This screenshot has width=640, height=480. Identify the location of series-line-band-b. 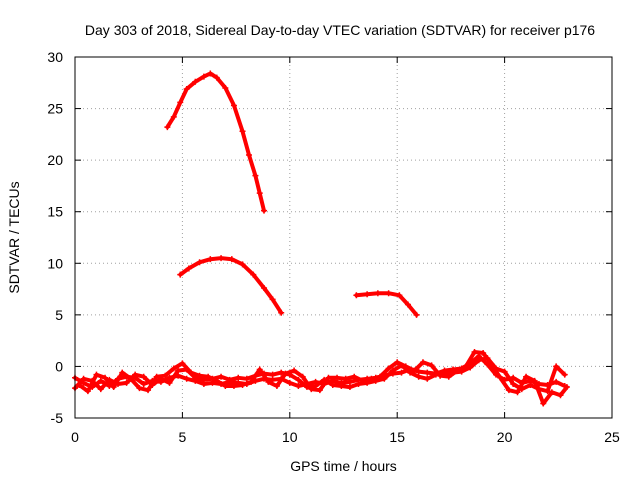
(320, 375).